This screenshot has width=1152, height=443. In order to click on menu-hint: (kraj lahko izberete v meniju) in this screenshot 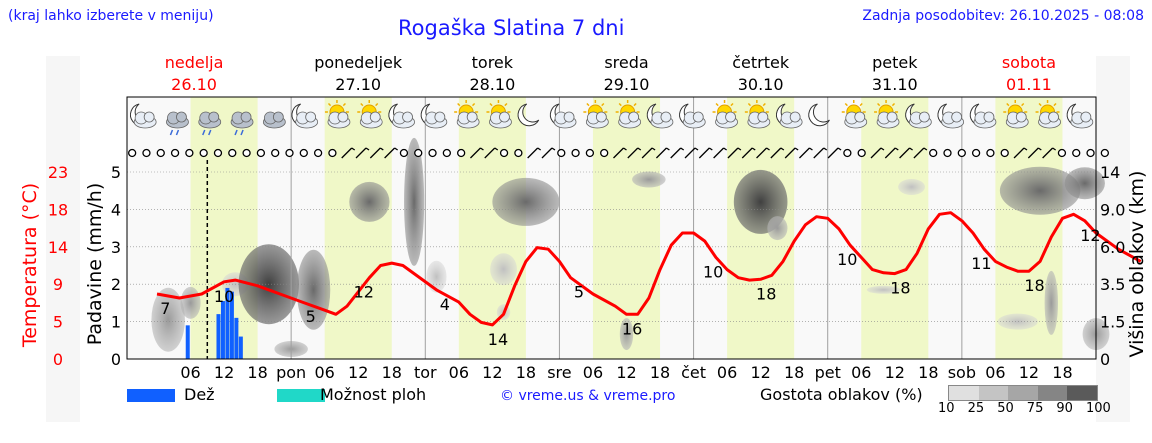, I will do `click(111, 16)`.